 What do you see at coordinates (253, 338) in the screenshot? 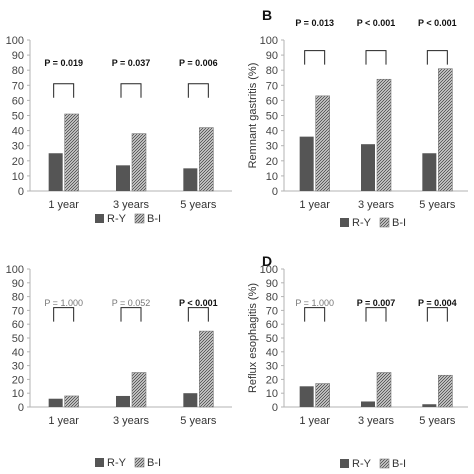
I see `y-axis-title: Reflux esophagitis (%)` at bounding box center [253, 338].